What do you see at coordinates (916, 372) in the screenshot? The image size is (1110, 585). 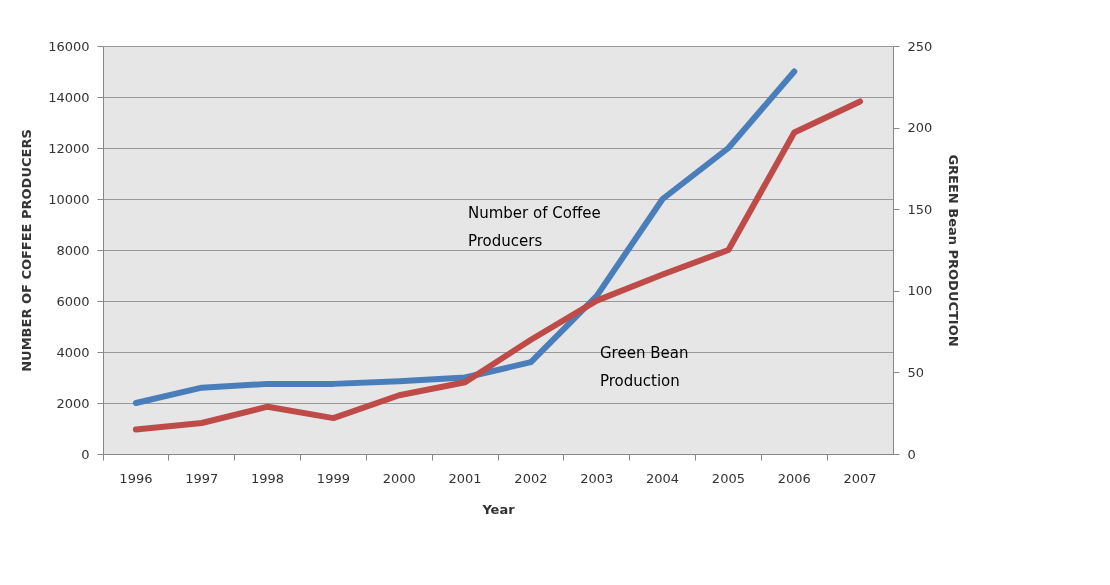 I see `y2-tick-label: 50` at bounding box center [916, 372].